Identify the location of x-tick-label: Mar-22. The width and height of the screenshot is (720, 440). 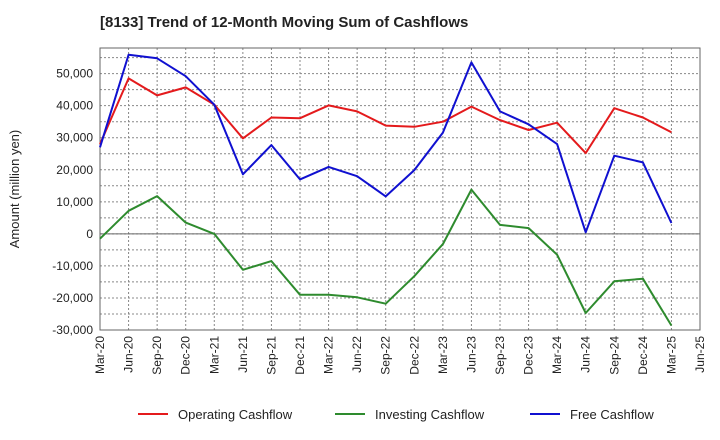
(329, 355).